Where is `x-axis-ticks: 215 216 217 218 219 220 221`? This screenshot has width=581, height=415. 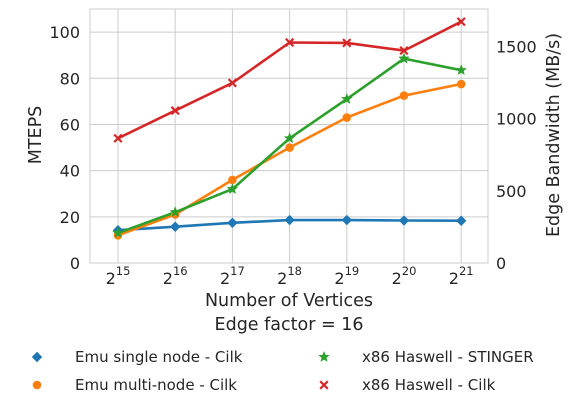 x-axis-ticks: 215 216 217 218 219 220 221 is located at coordinates (290, 276).